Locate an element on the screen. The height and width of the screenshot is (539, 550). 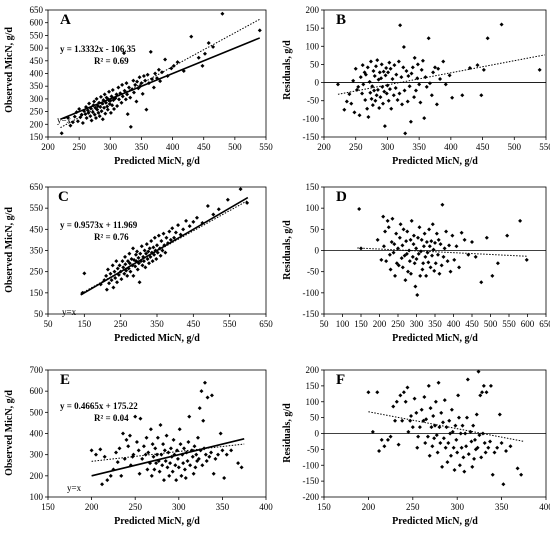
x-tick-label: 600 is located at coordinates (528, 324).